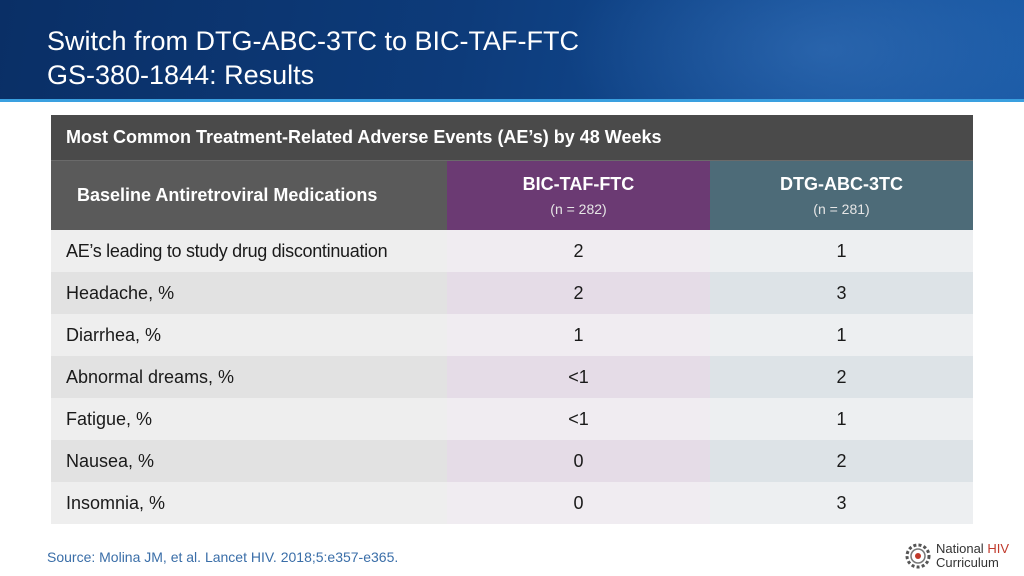 The width and height of the screenshot is (1024, 576). I want to click on header-glow, so click(794, 51).